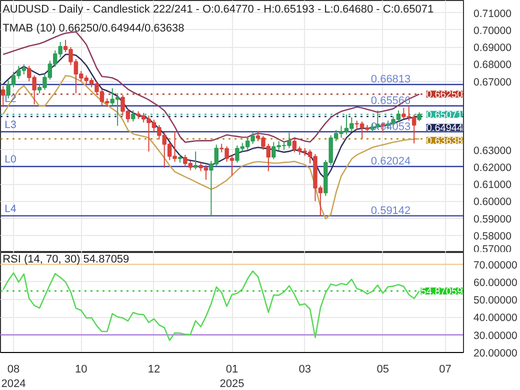  What do you see at coordinates (93, 28) in the screenshot?
I see `annotation: TMAB (10) 0.66250/0.64944/0.63638` at bounding box center [93, 28].